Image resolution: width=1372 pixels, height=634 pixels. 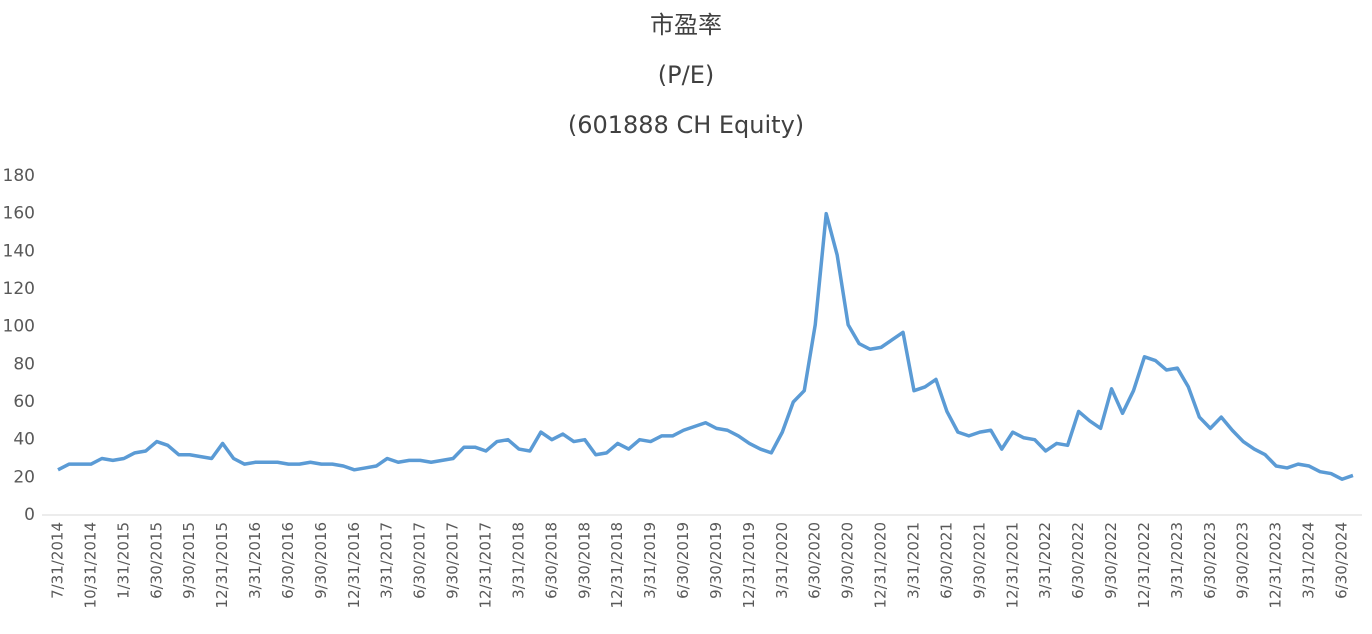 I want to click on x-tick-label: 3/31/2018, so click(x=518, y=560).